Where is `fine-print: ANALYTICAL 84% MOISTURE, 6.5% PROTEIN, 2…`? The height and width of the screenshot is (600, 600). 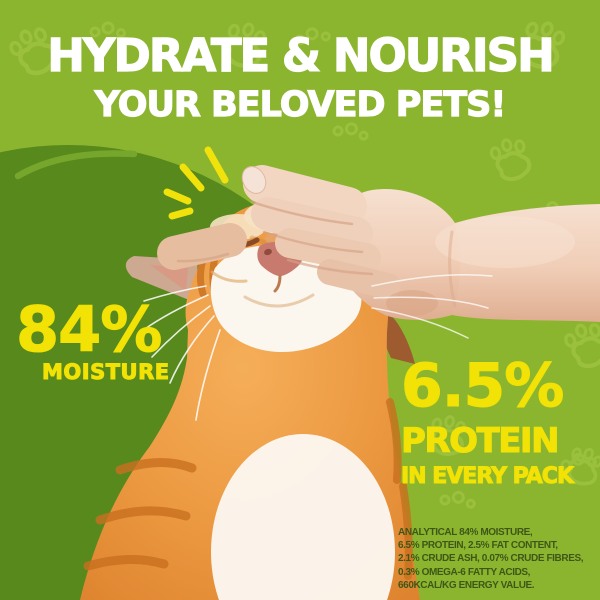 fine-print: ANALYTICAL 84% MOISTURE, 6.5% PROTEIN, 2… is located at coordinates (491, 559).